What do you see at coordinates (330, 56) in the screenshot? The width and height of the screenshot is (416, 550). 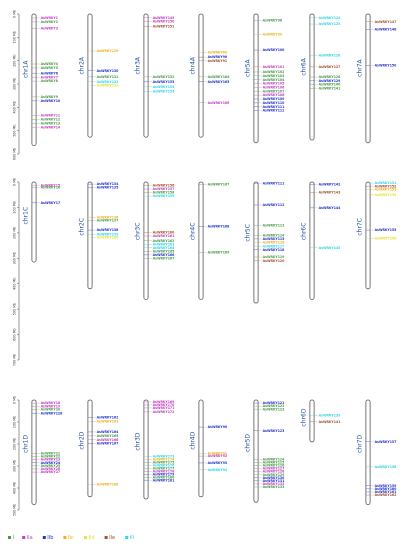 I see `gene-label: AsWRKY126` at bounding box center [330, 56].